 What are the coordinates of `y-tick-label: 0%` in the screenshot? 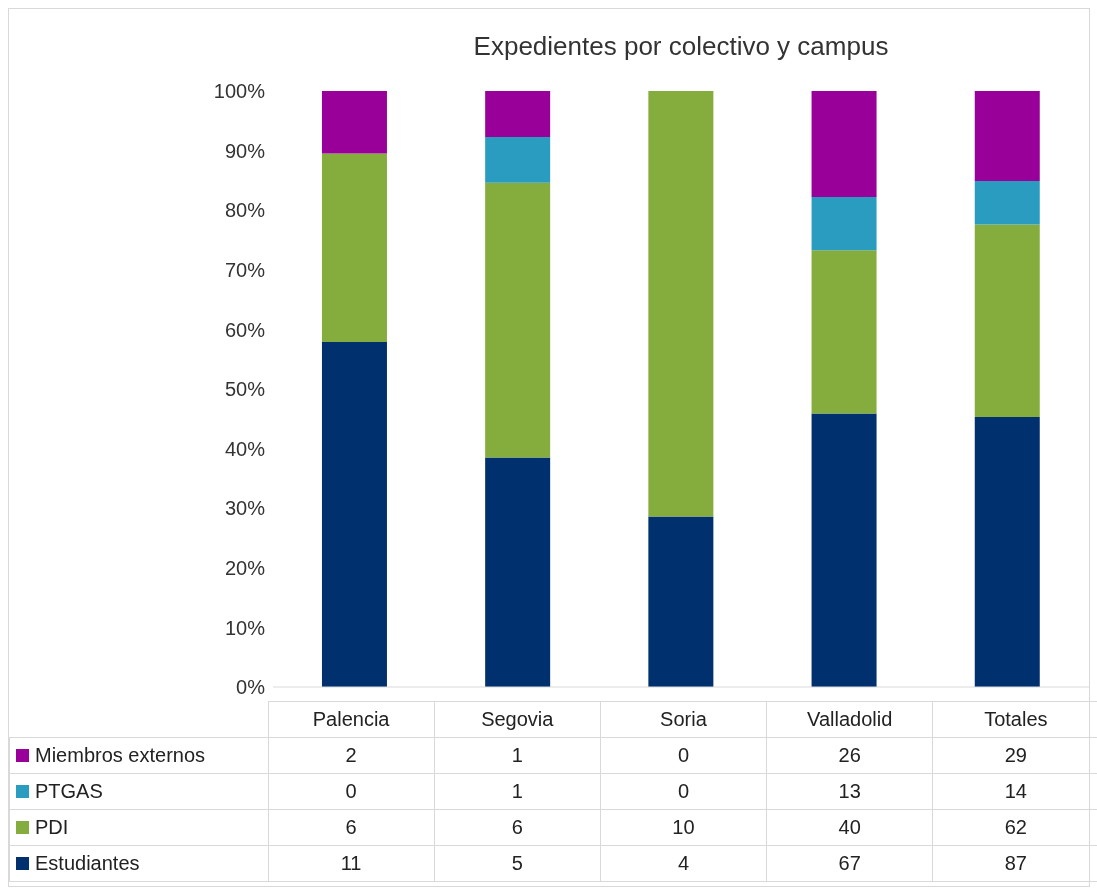 It's located at (251, 687).